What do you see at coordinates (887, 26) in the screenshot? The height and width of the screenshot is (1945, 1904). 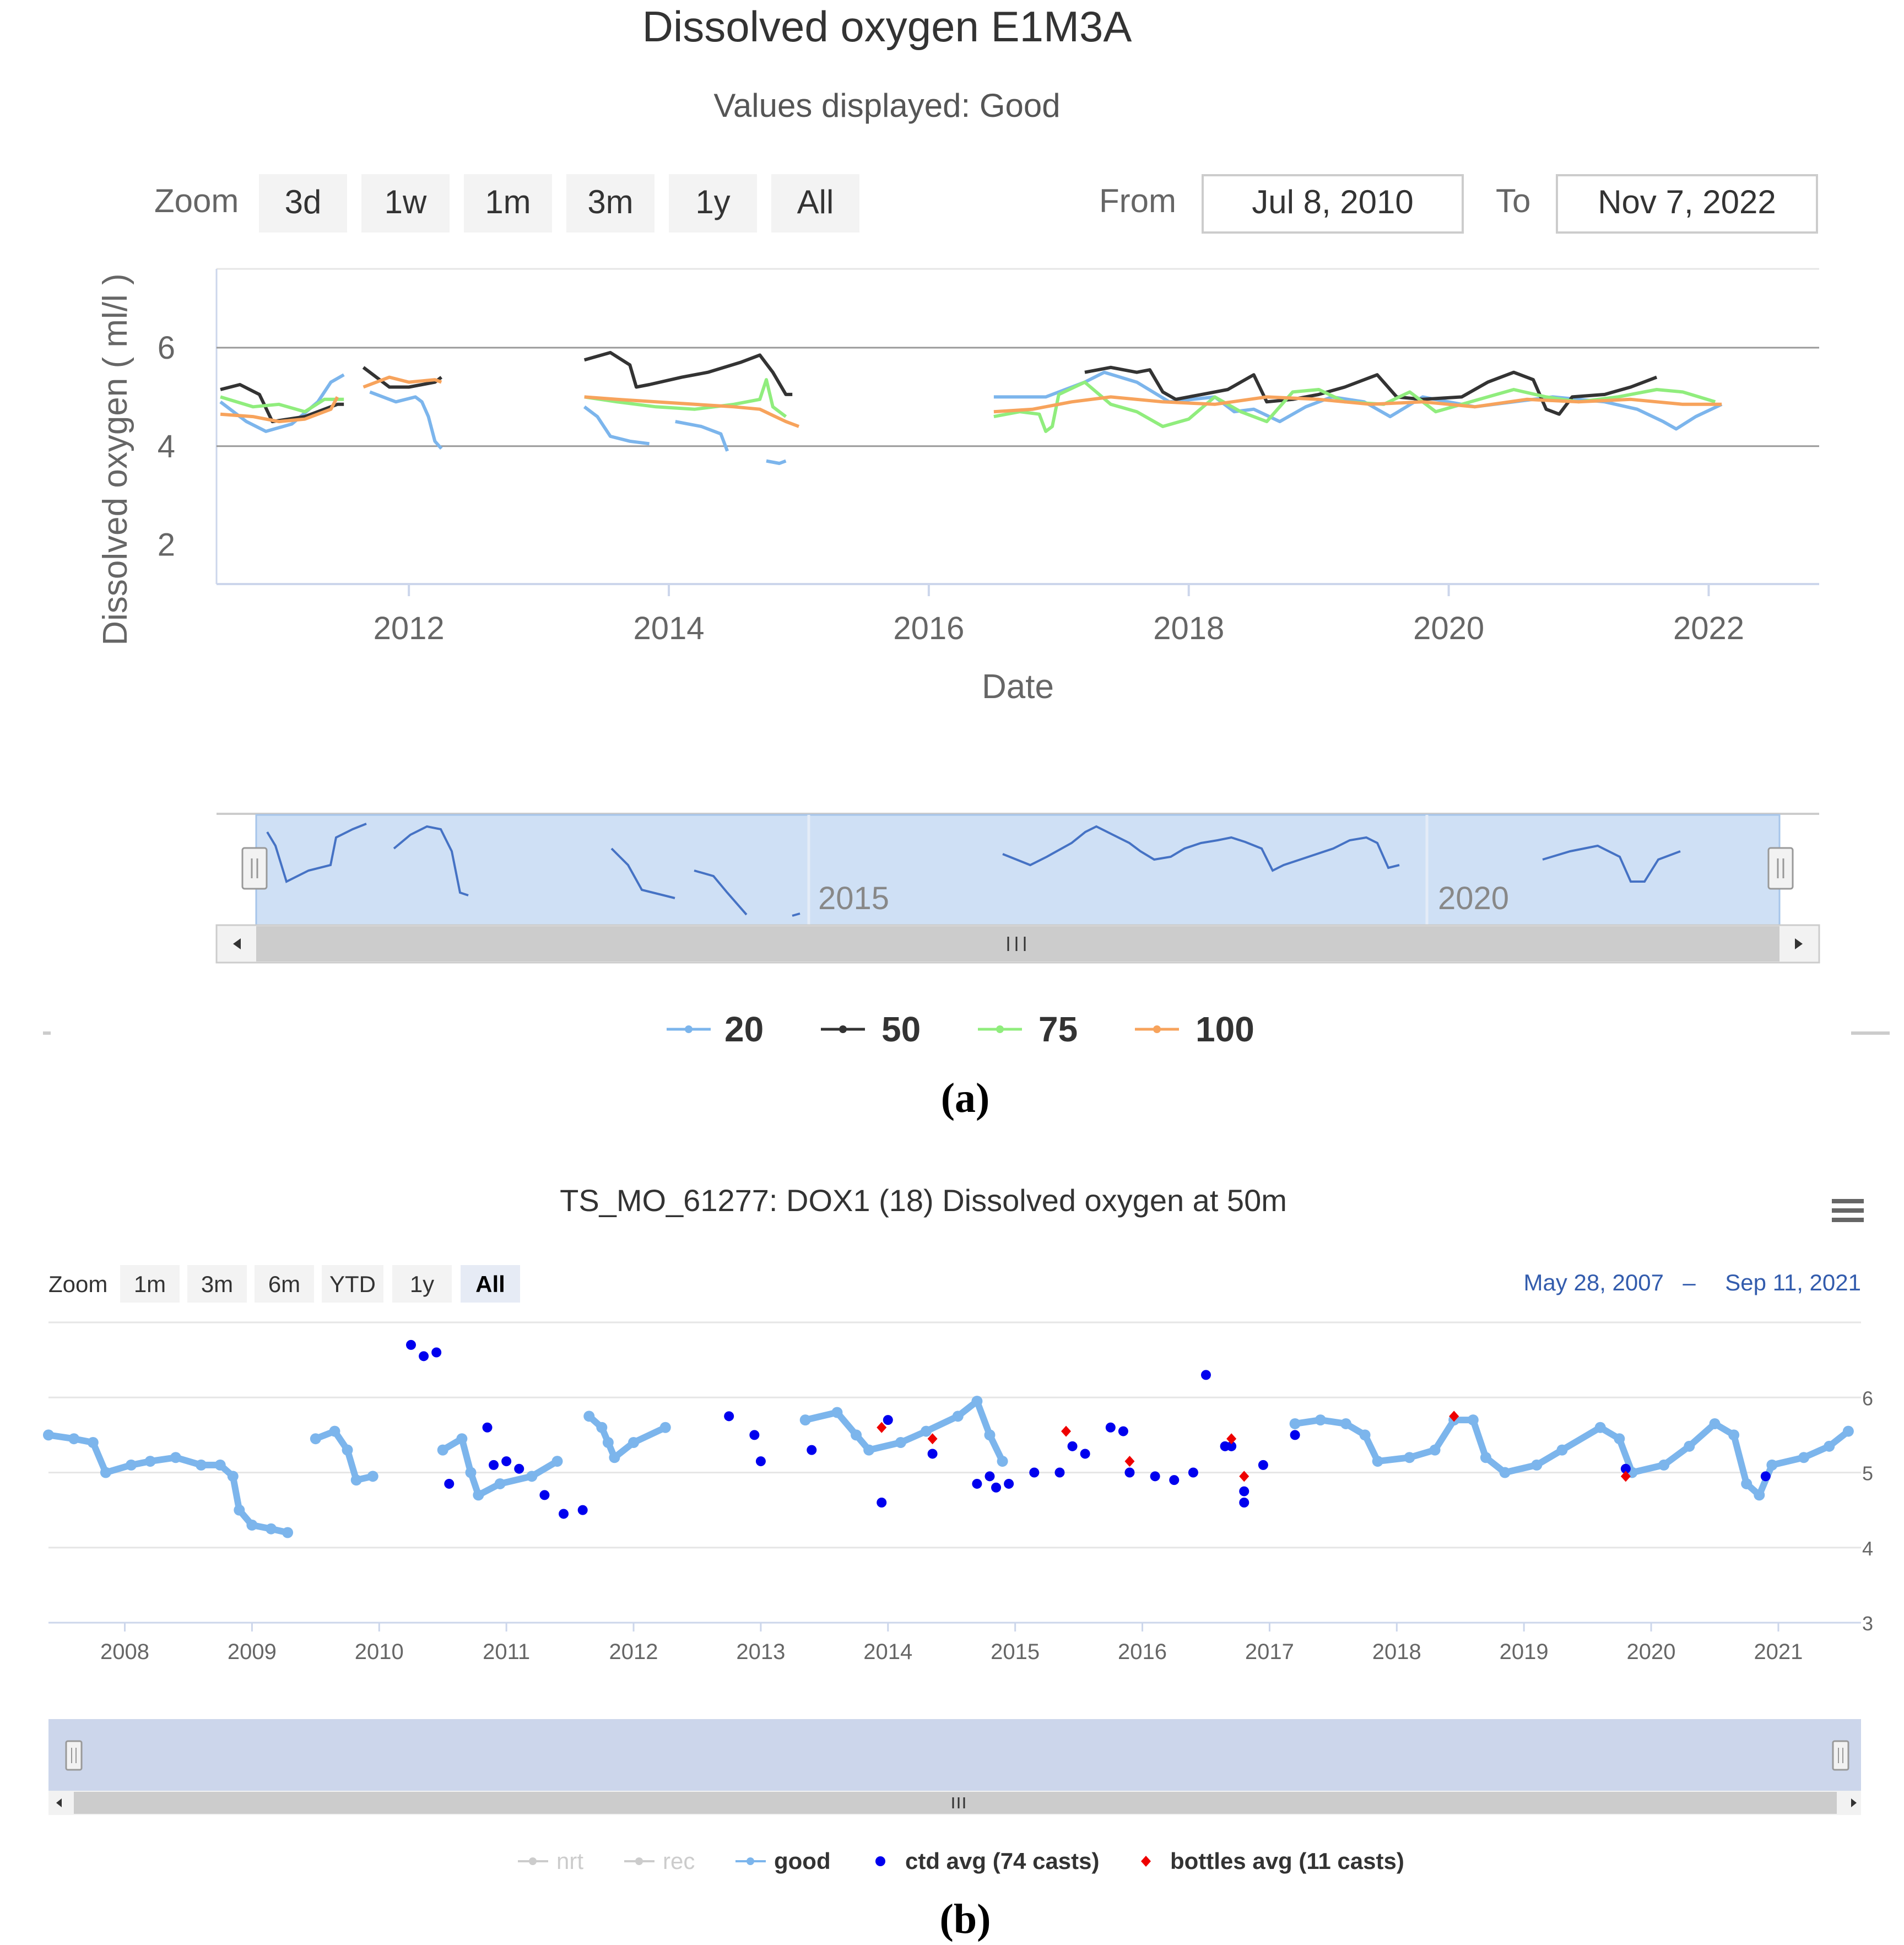 I see `panel-a-title: Dissolved oxygen E1M3A` at bounding box center [887, 26].